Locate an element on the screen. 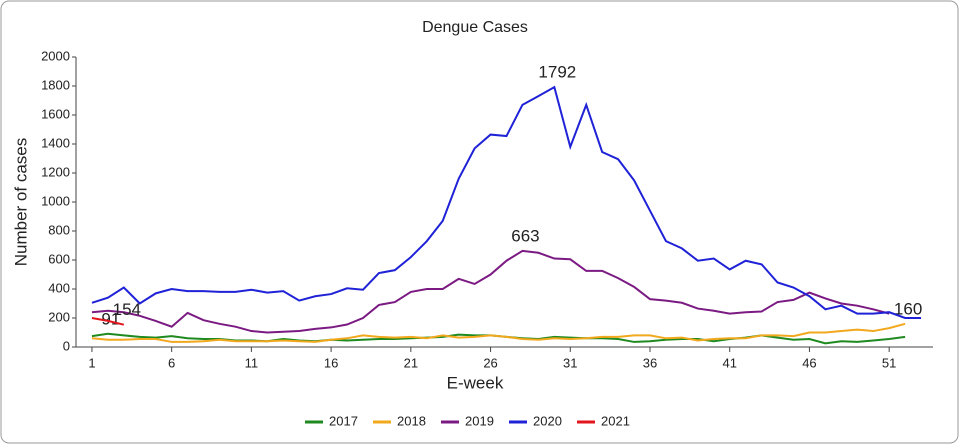 Image resolution: width=960 pixels, height=446 pixels. y-tick-label: 1600 is located at coordinates (55, 113).